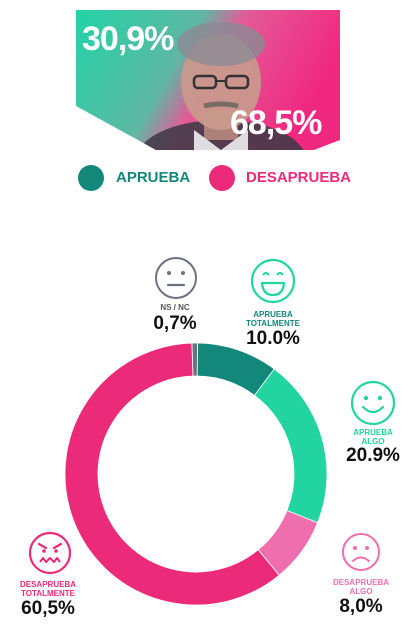 Image resolution: width=417 pixels, height=632 pixels. Describe the element at coordinates (47, 584) in the screenshot. I see `desaprueba-totalmente-line1: DESAPRUEBA` at that location.